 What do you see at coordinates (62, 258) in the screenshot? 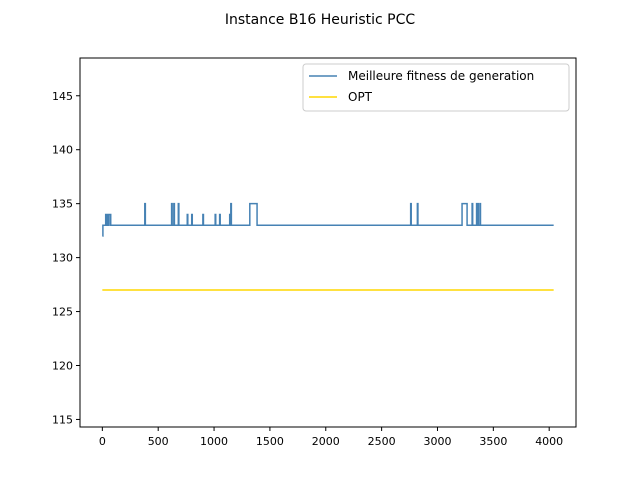
I see `y-tick-label-3: 130` at bounding box center [62, 258].